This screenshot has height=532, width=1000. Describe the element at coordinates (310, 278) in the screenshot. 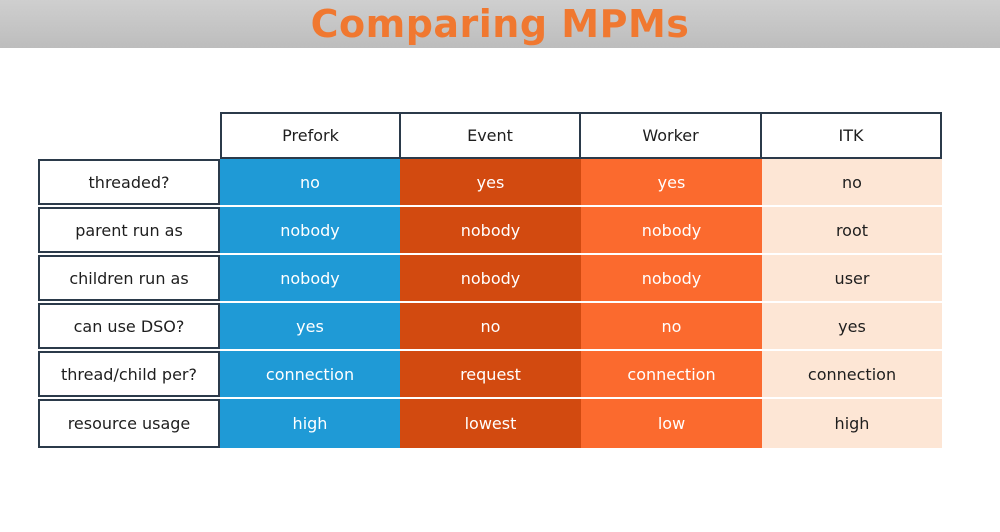

I see `cell-prefork-children-run-as: nobody` at that location.